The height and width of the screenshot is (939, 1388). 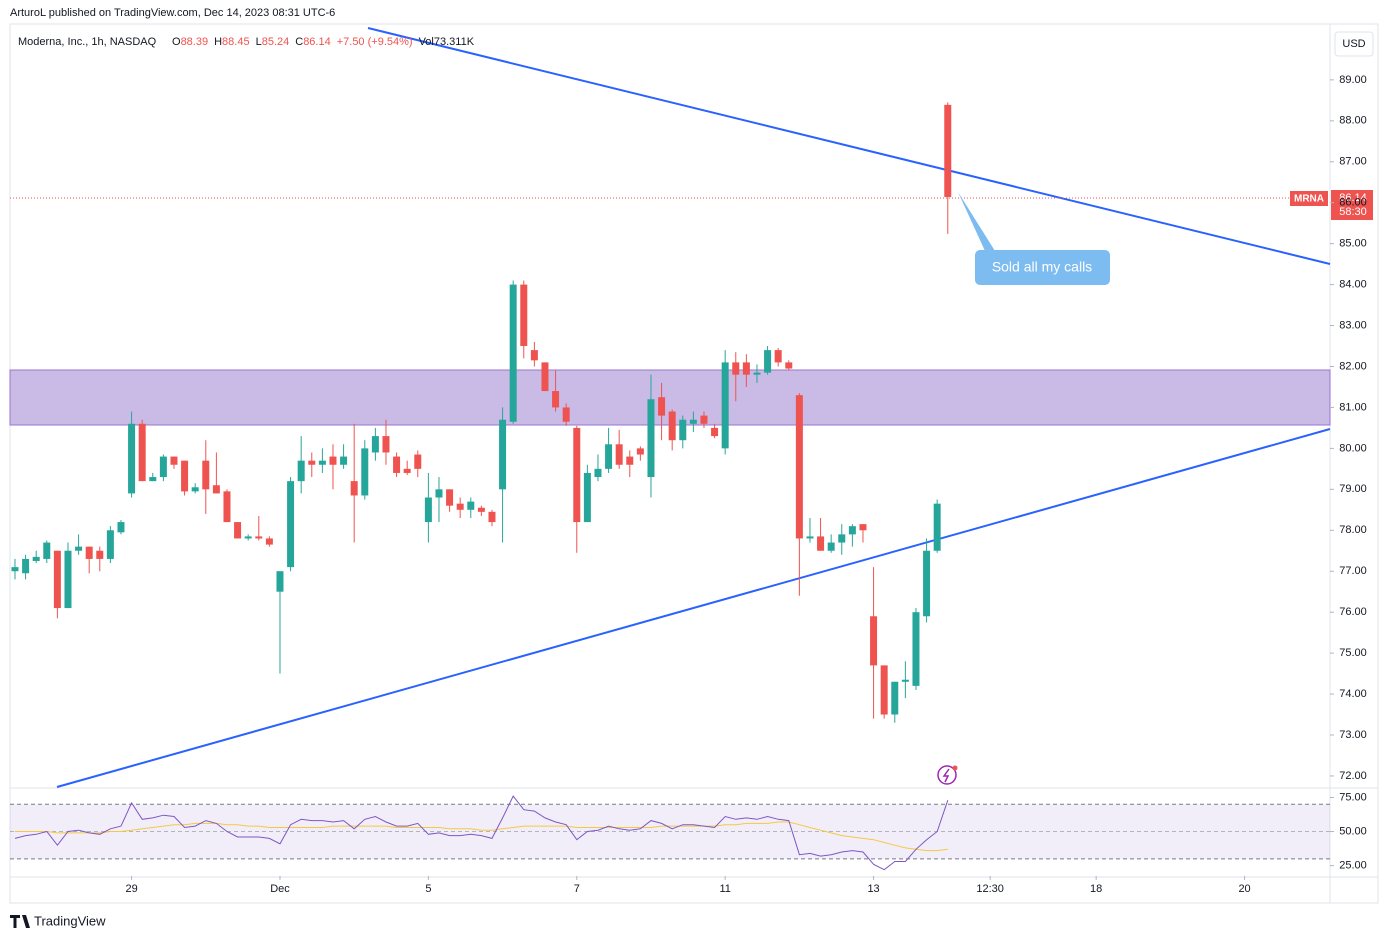 What do you see at coordinates (299, 42) in the screenshot?
I see `legend-label: C` at bounding box center [299, 42].